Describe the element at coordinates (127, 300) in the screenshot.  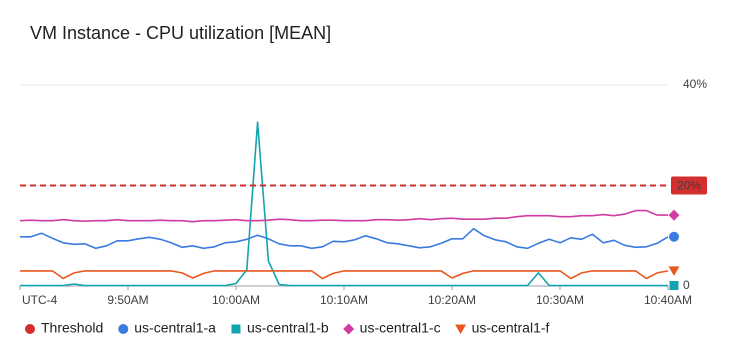
I see `x-tick-label: 9:50AM` at that location.